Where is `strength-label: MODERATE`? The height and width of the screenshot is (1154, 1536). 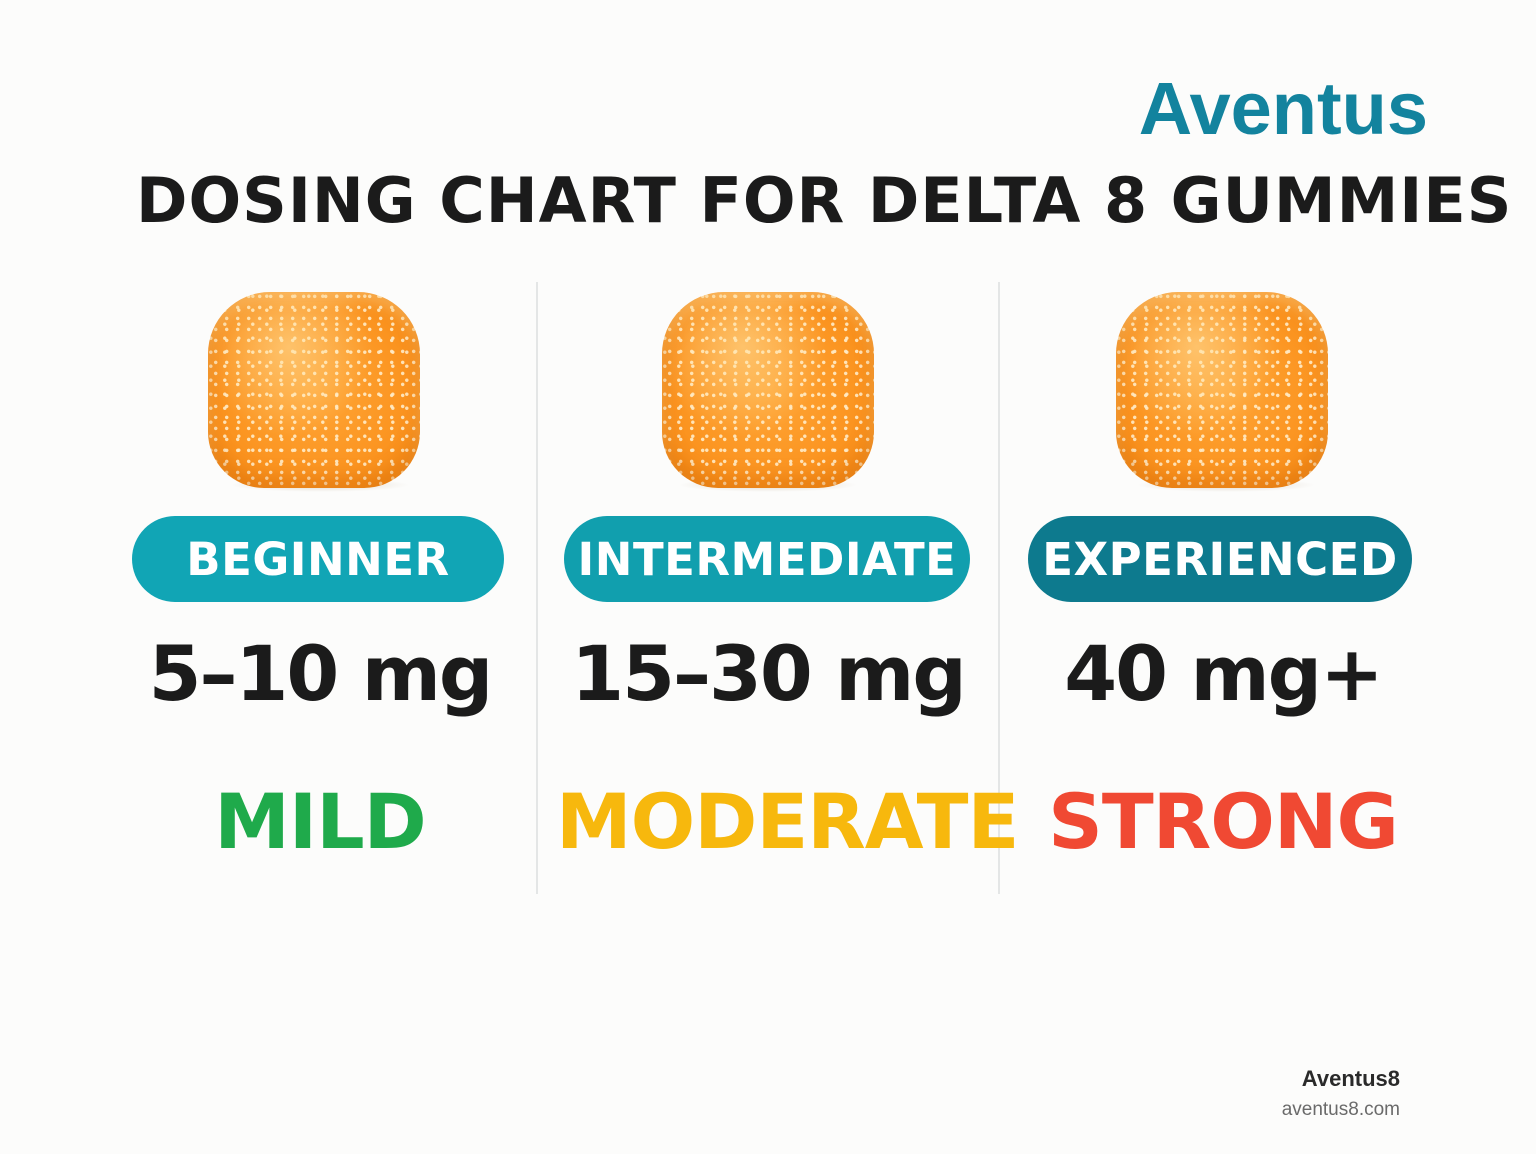
strength-label: MODERATE is located at coordinates (787, 821).